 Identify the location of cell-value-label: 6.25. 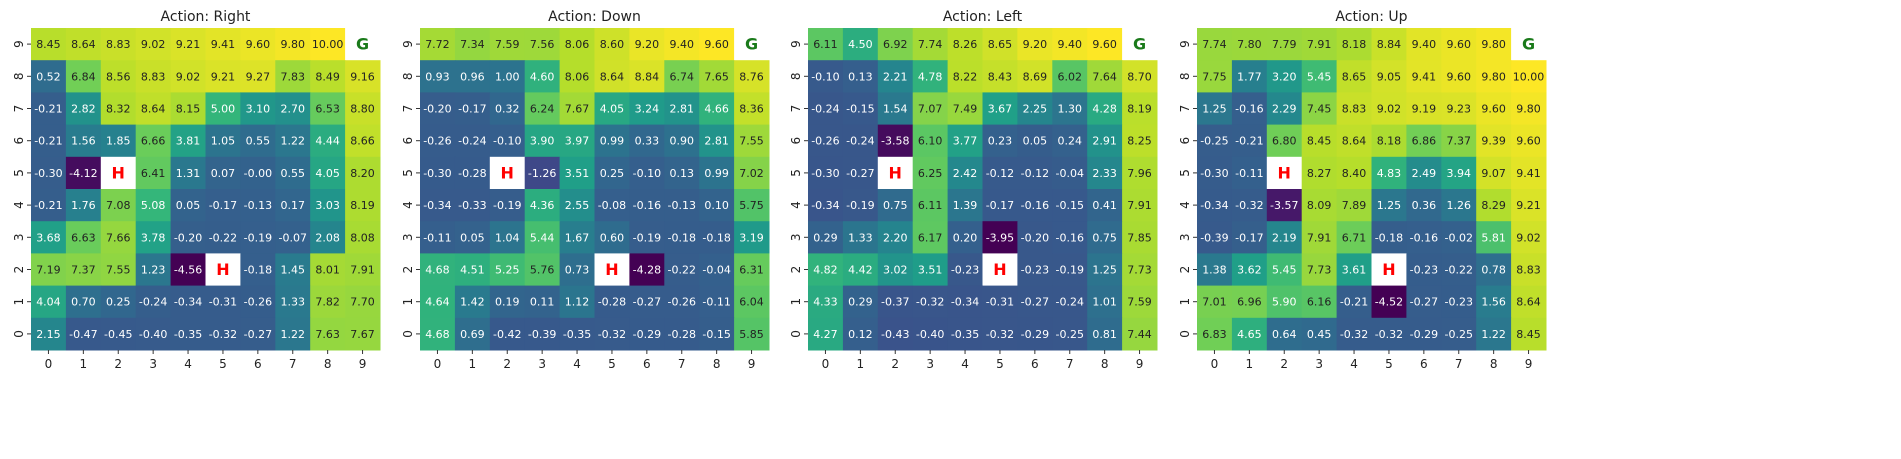
(930, 173).